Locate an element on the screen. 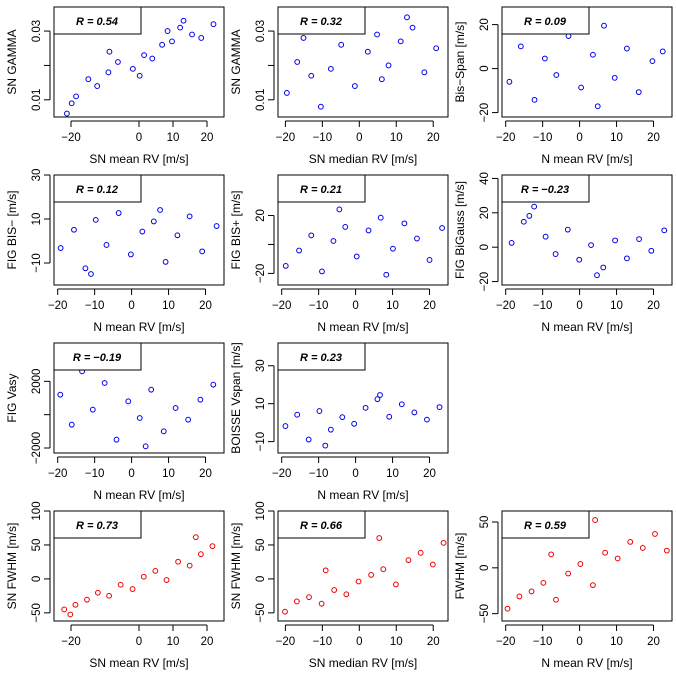 The image size is (676, 676). y-axis-label: SN FWHM [m/s] is located at coordinates (12, 566).